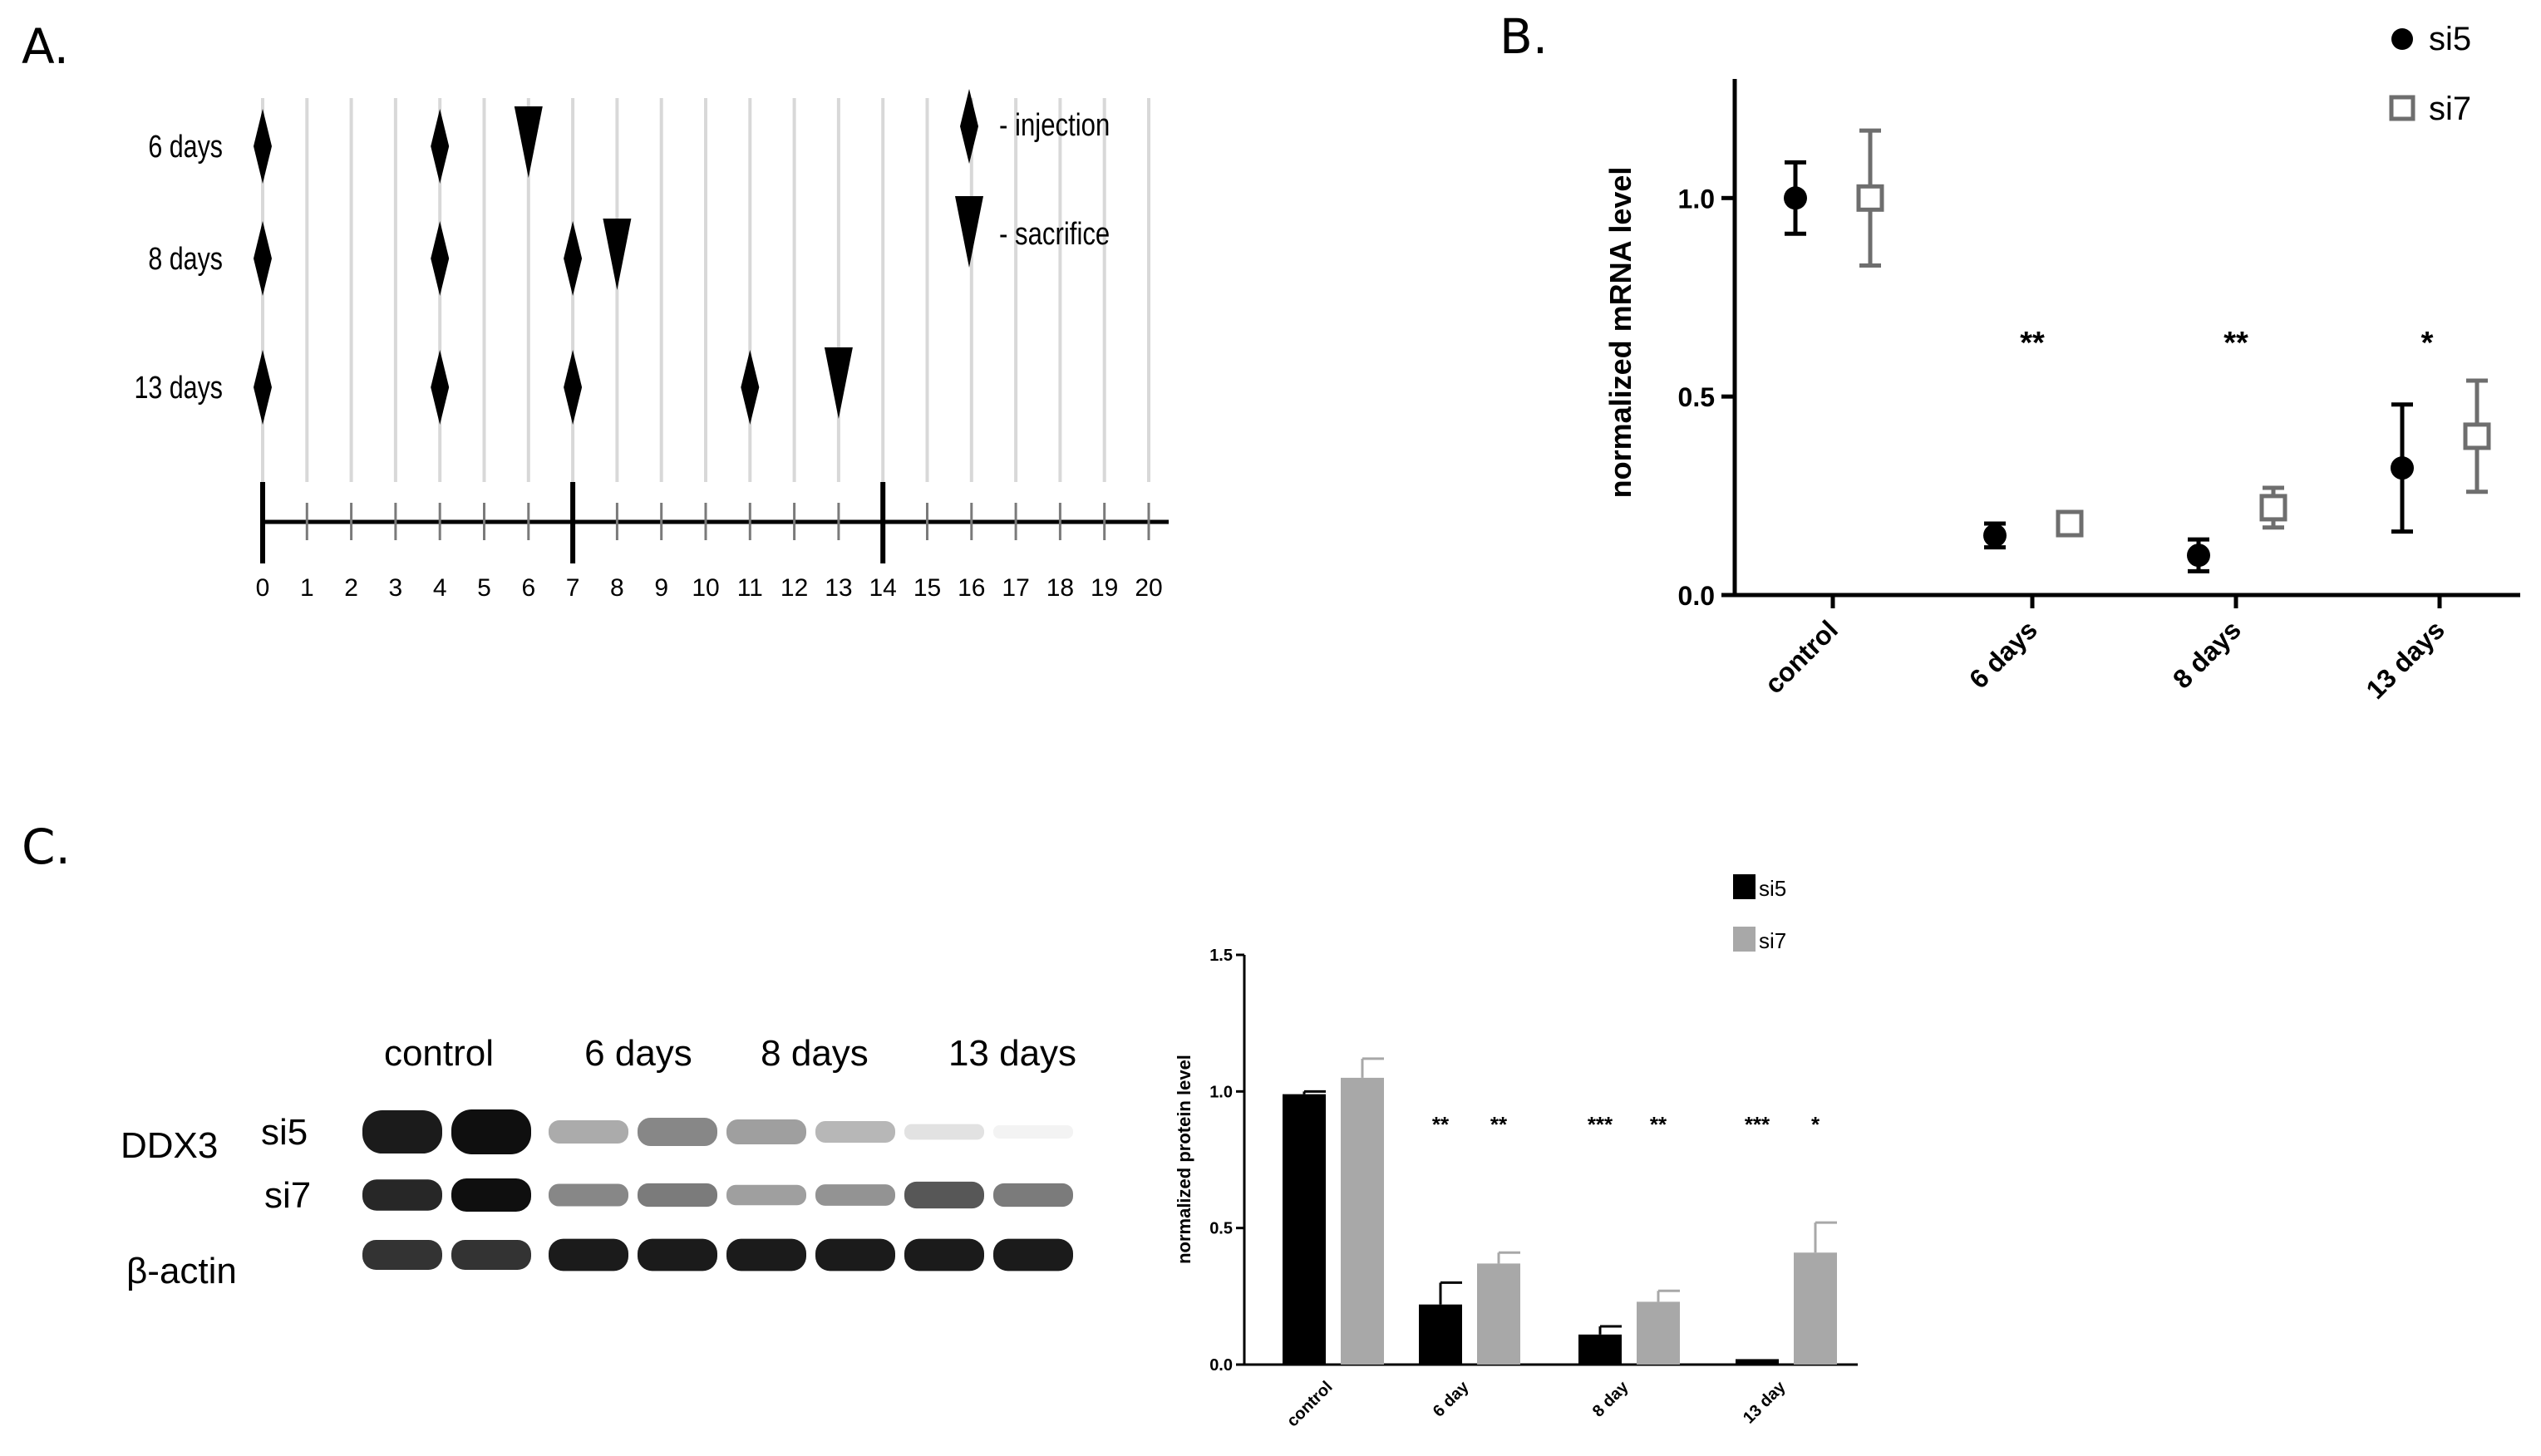 The width and height of the screenshot is (2541, 1456). Describe the element at coordinates (1221, 956) in the screenshot. I see `y-tick-label: 1.5` at that location.